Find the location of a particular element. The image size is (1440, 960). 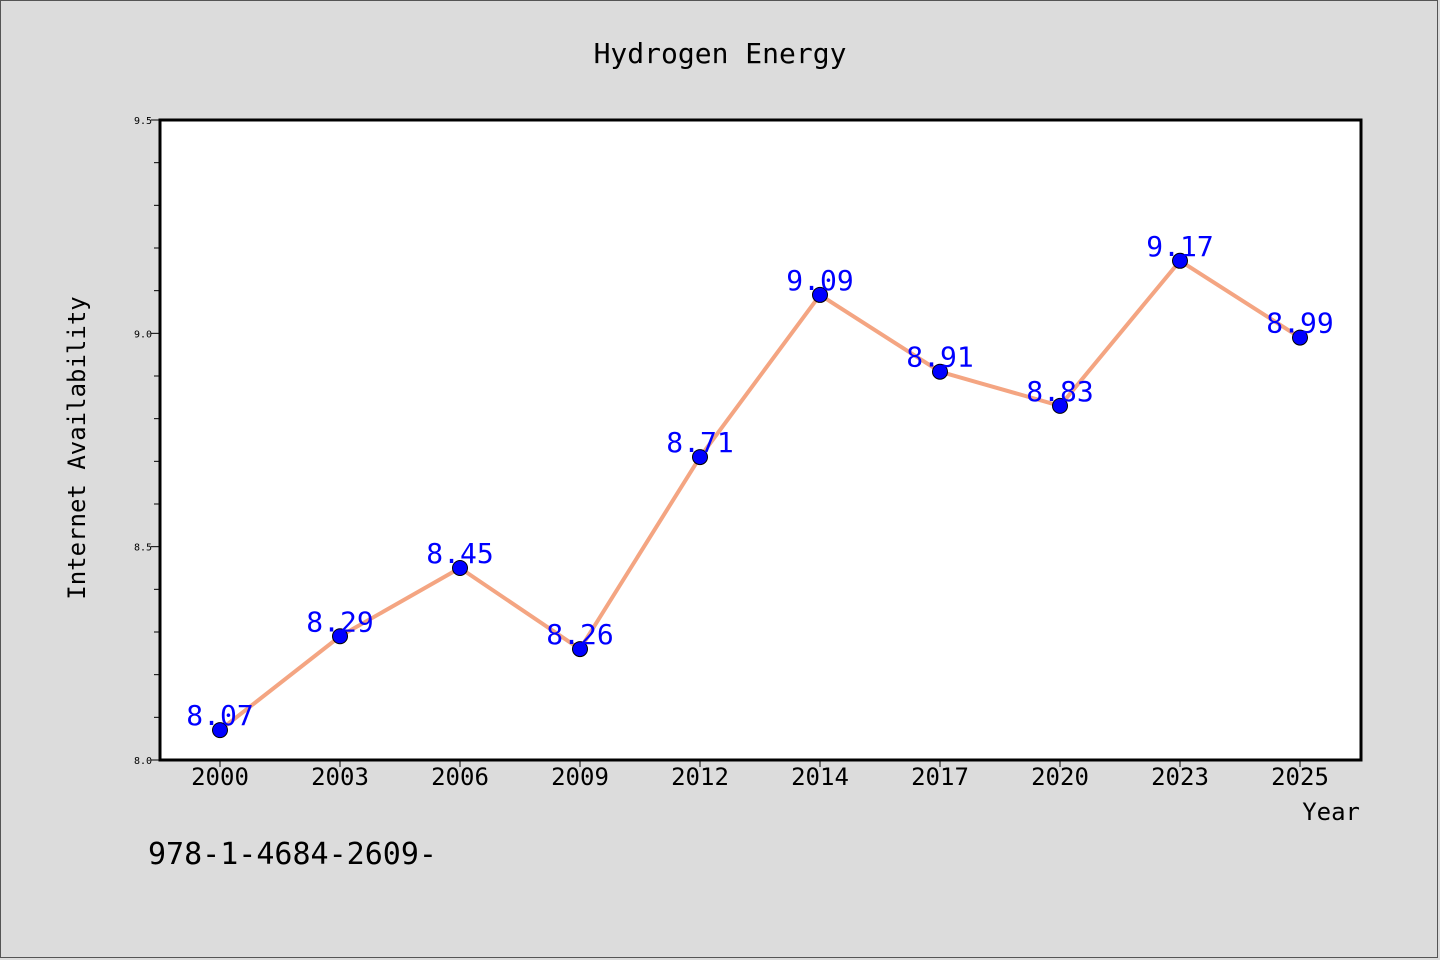

y-tick-label: 8.5 is located at coordinates (143, 548).